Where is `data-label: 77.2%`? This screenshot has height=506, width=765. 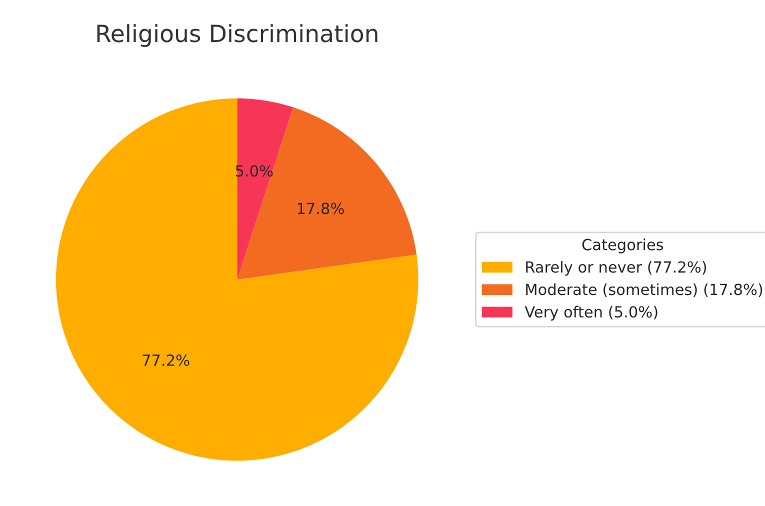
data-label: 77.2% is located at coordinates (166, 360).